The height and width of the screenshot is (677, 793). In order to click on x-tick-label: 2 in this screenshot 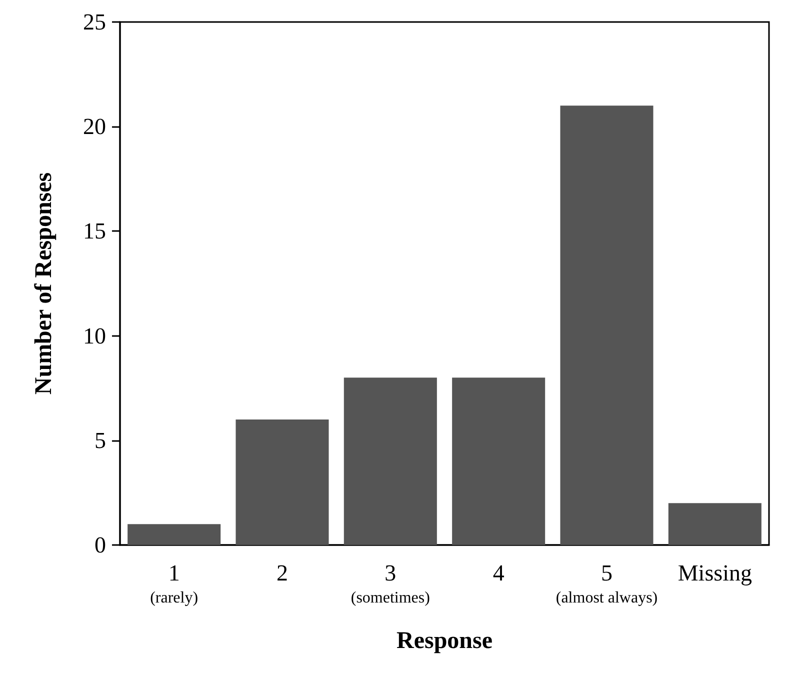, I will do `click(282, 573)`.